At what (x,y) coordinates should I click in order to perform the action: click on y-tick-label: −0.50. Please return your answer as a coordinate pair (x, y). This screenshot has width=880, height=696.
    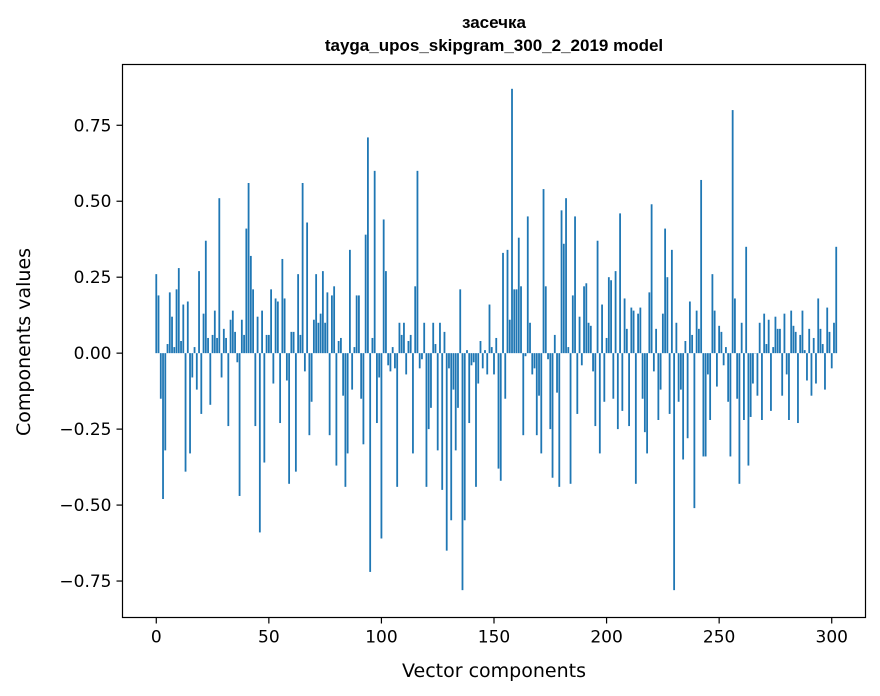
    Looking at the image, I should click on (85, 506).